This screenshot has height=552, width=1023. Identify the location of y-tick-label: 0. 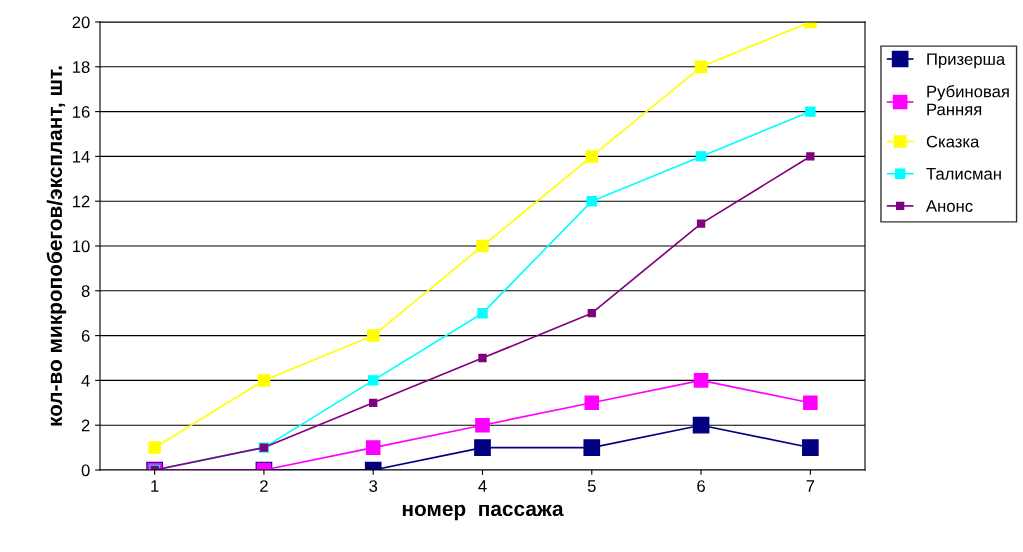
(85, 470).